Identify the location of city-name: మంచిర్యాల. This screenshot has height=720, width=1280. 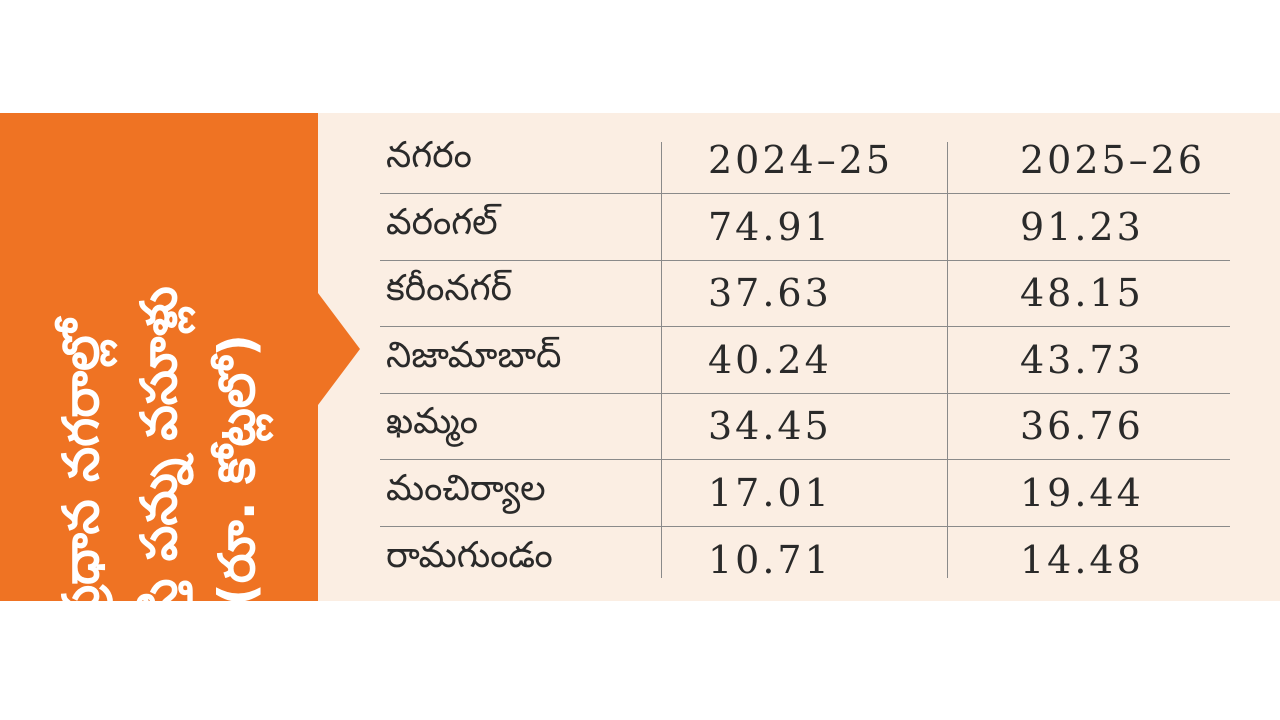
(466, 488).